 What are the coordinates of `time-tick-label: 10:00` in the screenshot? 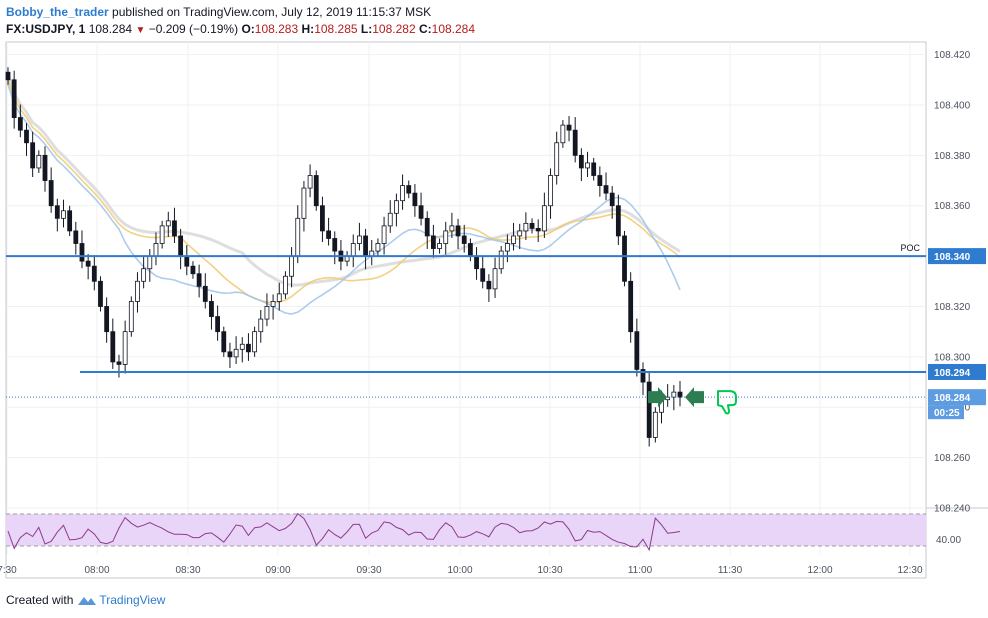 It's located at (459, 570).